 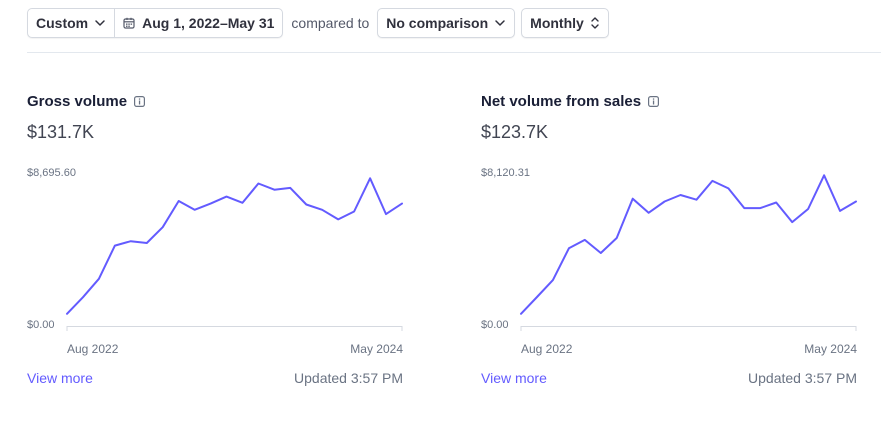 I want to click on date-range-picker: Aug 1, 2022–May 31, so click(x=198, y=23).